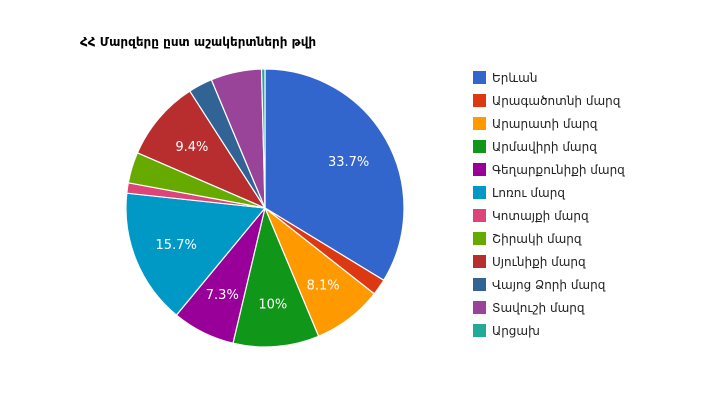  Describe the element at coordinates (539, 262) in the screenshot. I see `legend-label: Սյունիքի մարզ` at that location.